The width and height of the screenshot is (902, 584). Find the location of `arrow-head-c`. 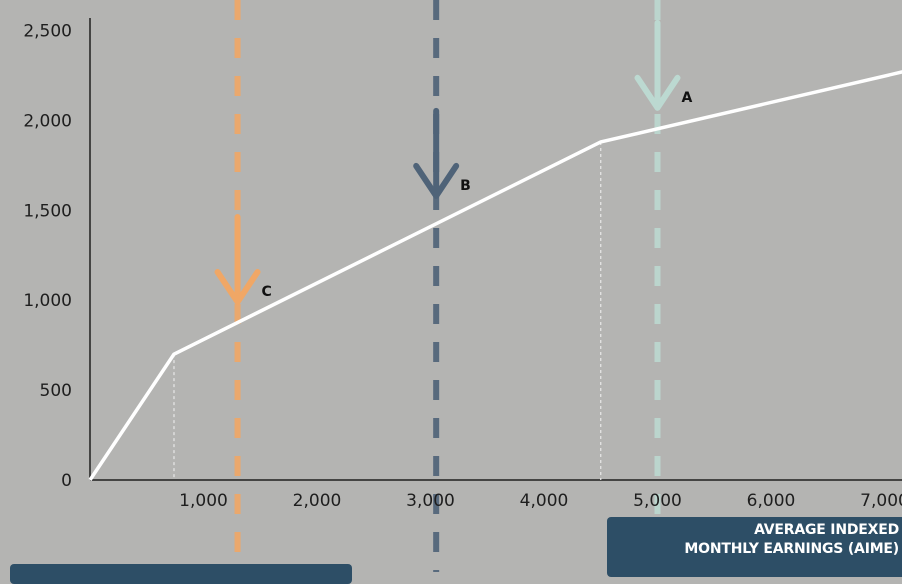

arrow-head-c is located at coordinates (237, 286).